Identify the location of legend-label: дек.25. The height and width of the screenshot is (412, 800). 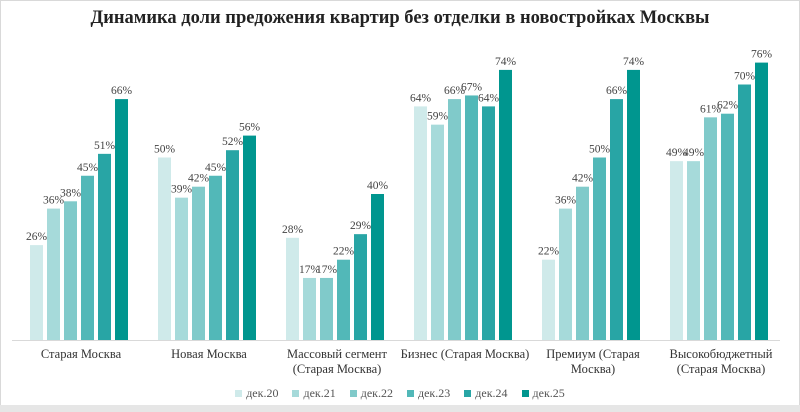
(548, 393).